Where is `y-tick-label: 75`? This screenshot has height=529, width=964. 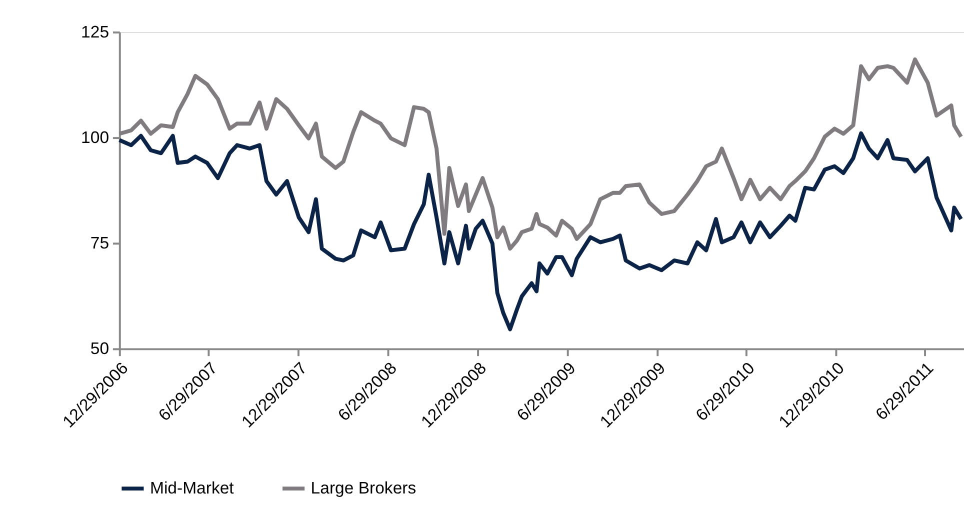
y-tick-label: 75 is located at coordinates (100, 243).